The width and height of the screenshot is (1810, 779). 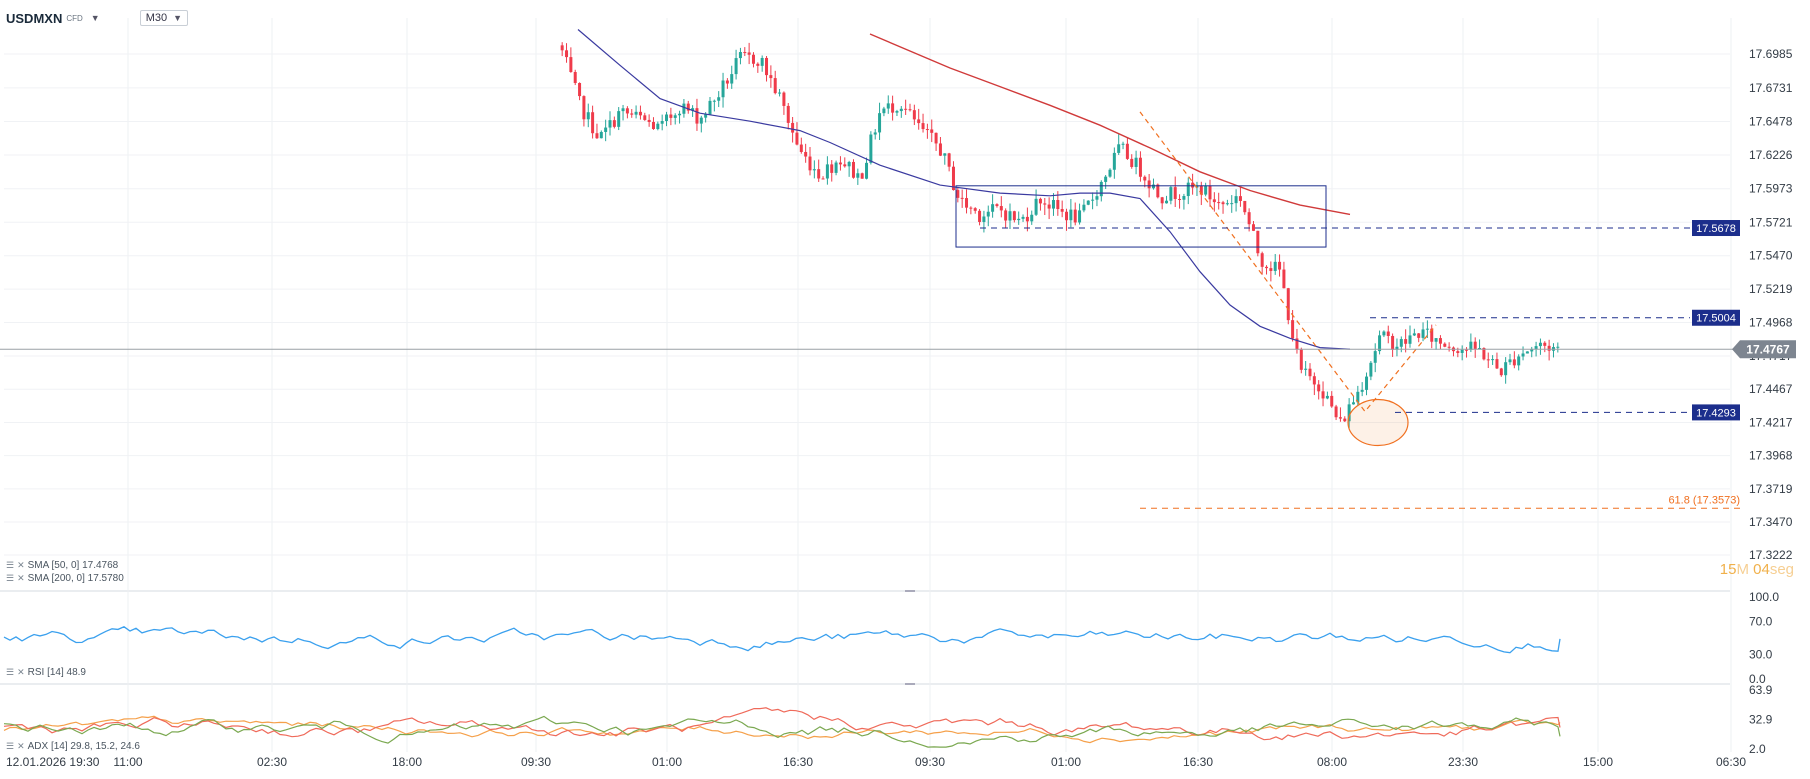 I want to click on legend-sma200: ☰ ✕ SMA [200, 0] 17.5780, so click(x=65, y=578).